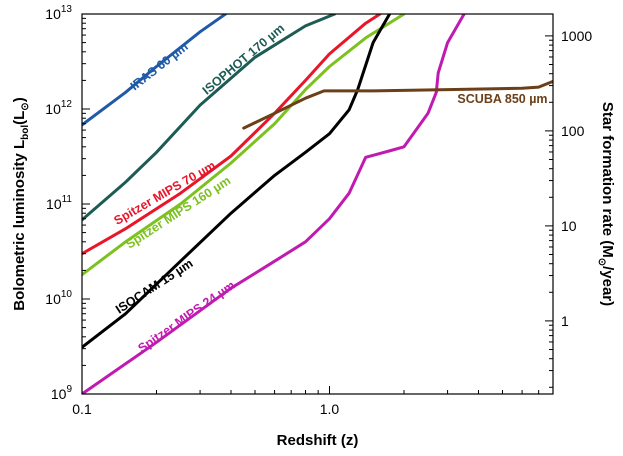  I want to click on y-axis-title-close: ), so click(19, 99).